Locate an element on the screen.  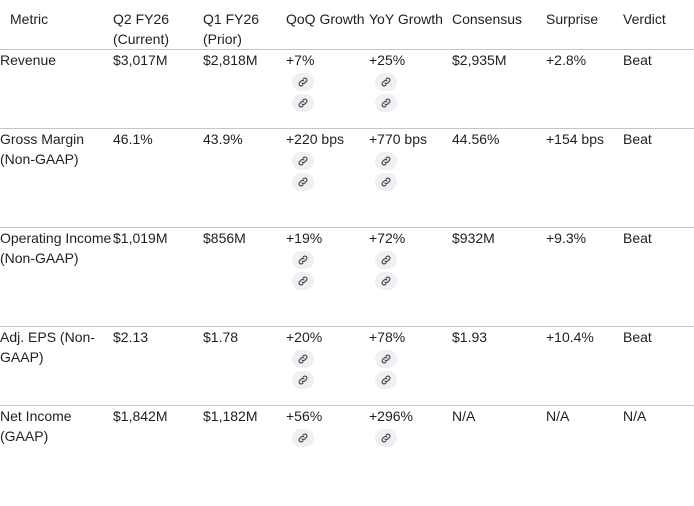
column-header-current: Q2 FY26 (Current) is located at coordinates (141, 29).